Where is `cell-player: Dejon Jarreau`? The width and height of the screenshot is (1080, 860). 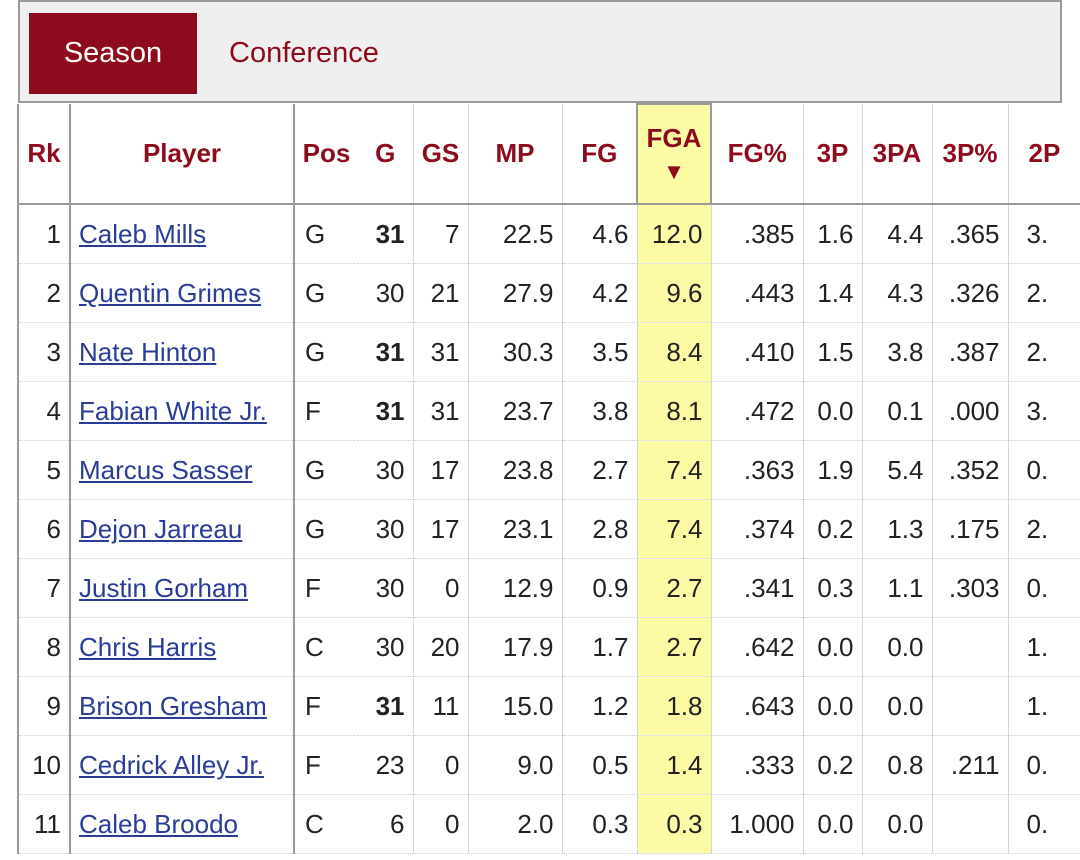 cell-player: Dejon Jarreau is located at coordinates (182, 529).